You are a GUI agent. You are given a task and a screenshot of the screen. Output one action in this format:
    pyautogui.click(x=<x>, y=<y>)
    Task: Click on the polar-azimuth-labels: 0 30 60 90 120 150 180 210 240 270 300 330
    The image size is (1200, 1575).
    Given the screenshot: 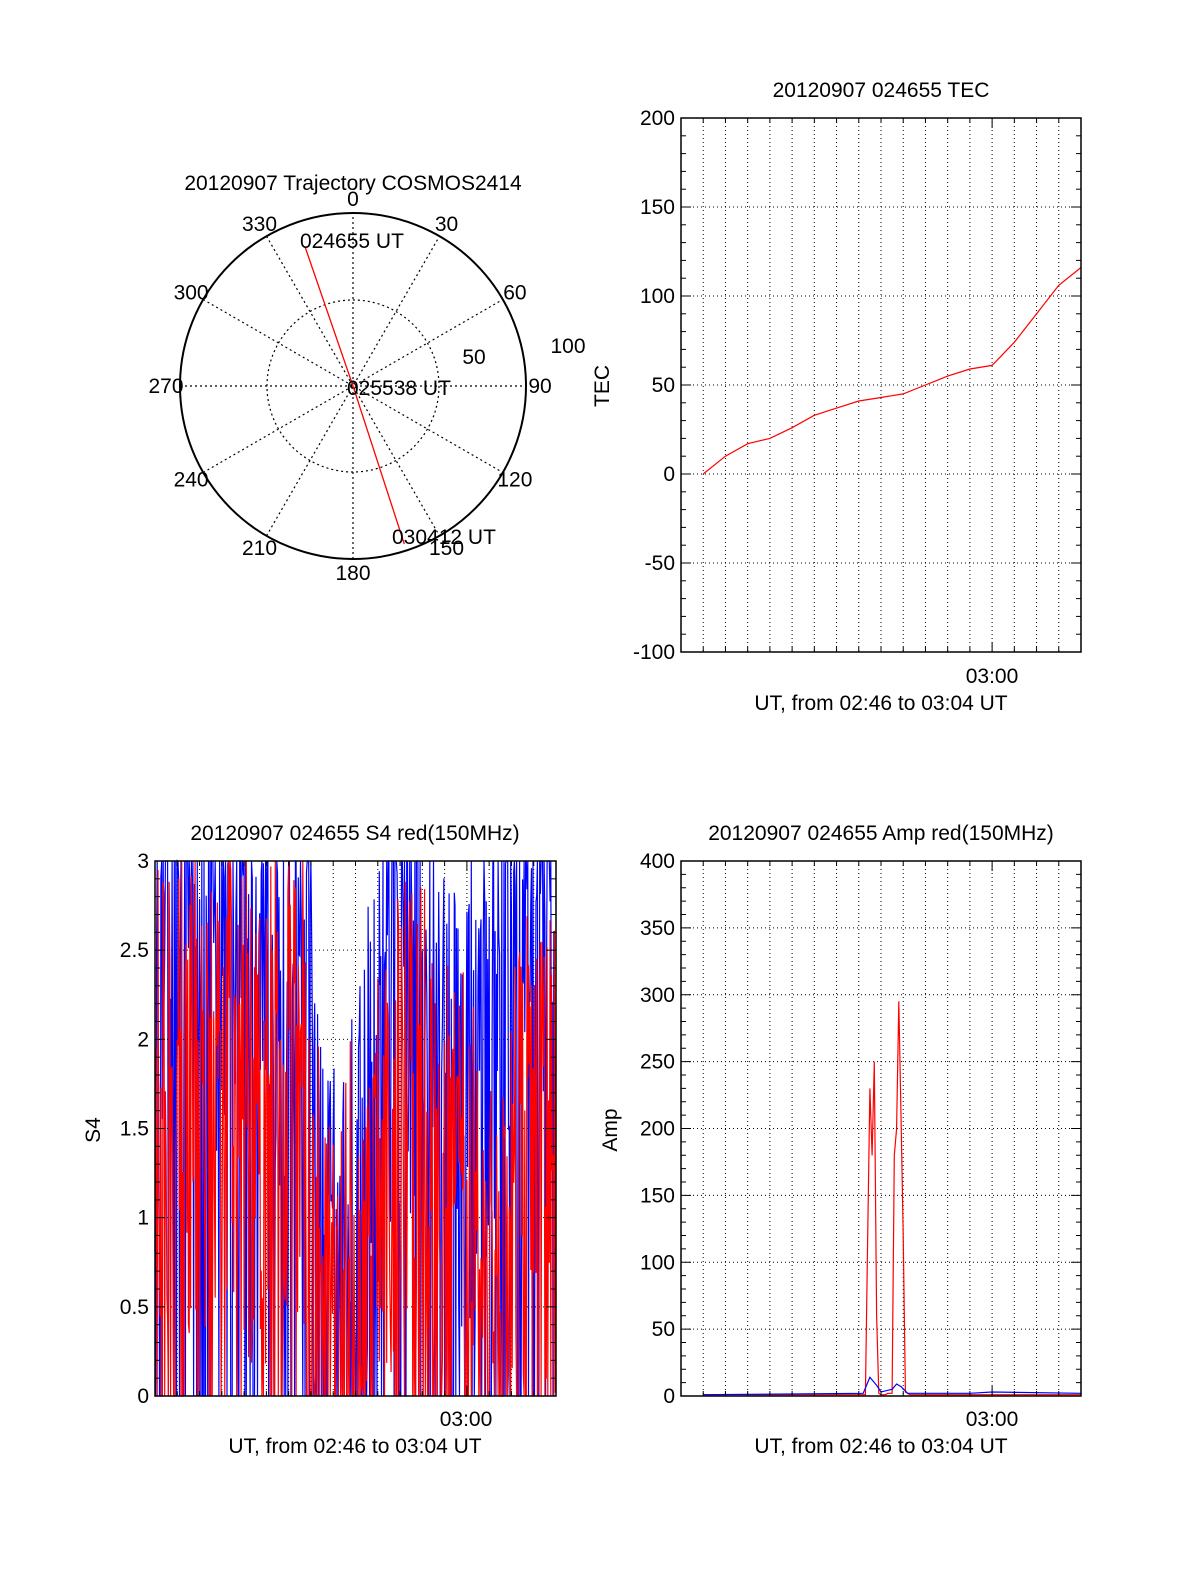 What is the action you would take?
    pyautogui.click(x=349, y=386)
    